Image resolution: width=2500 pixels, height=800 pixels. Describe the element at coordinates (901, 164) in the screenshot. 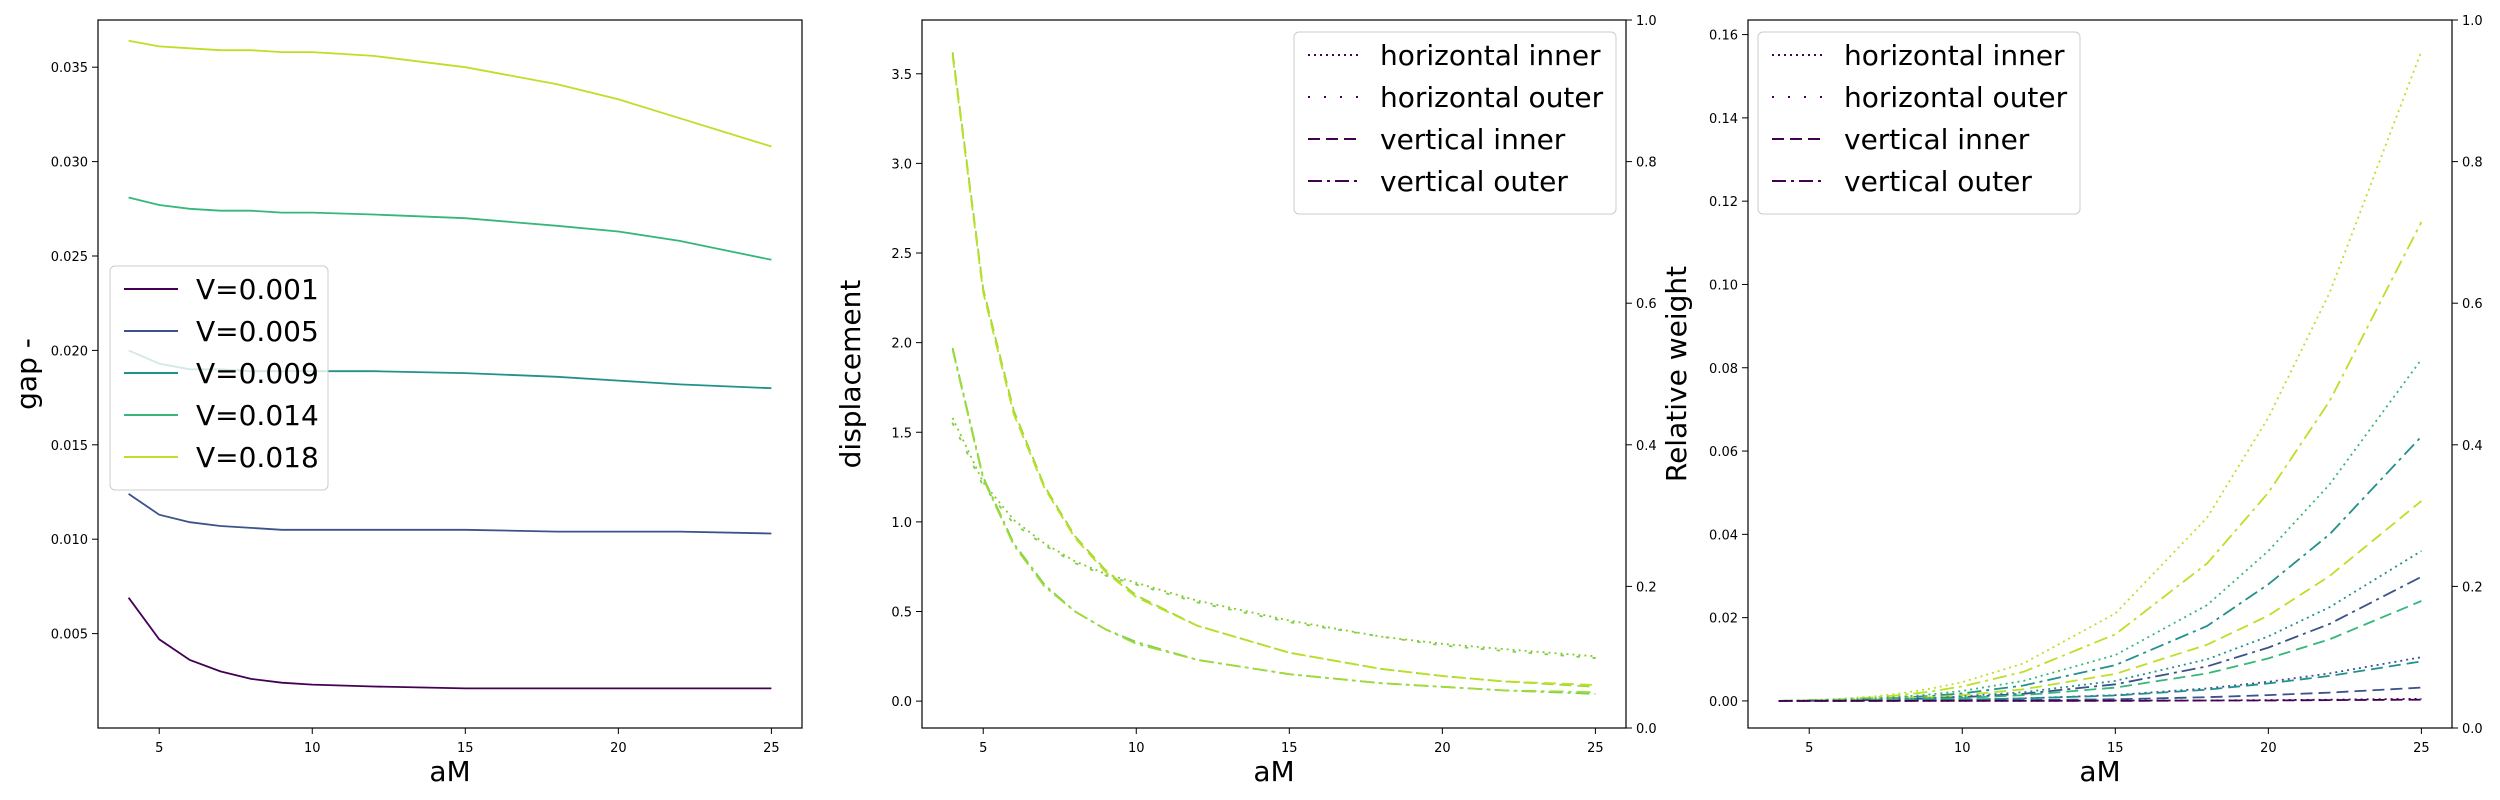

I see `y-tick-label: 3.0` at that location.